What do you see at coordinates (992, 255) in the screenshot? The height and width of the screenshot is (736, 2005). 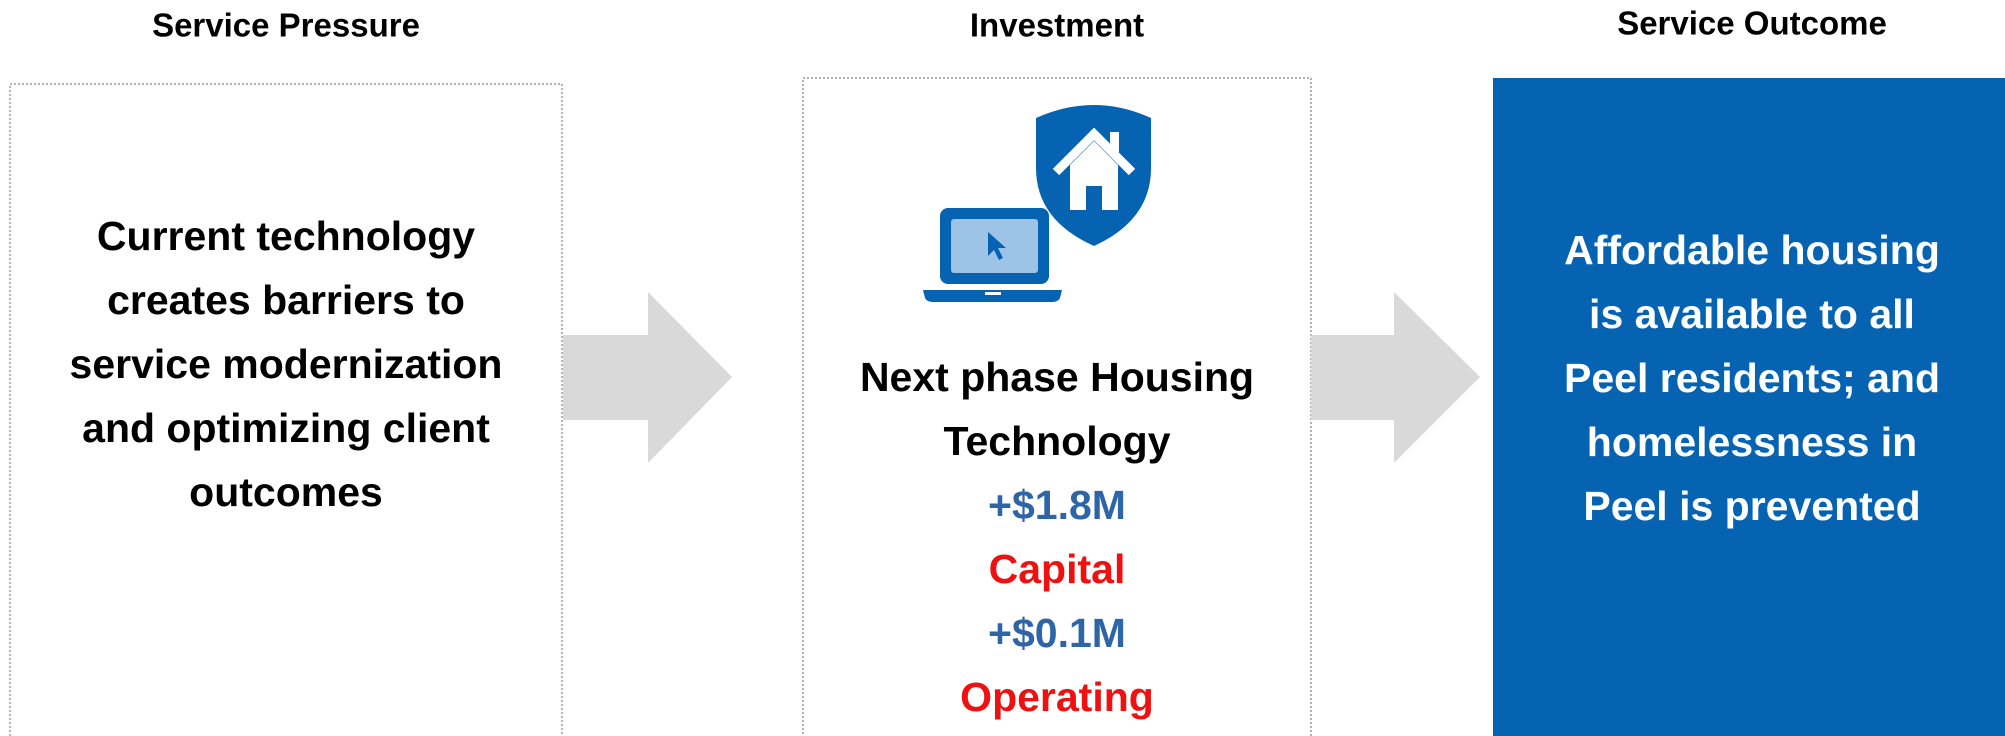 I see `laptop-icon` at bounding box center [992, 255].